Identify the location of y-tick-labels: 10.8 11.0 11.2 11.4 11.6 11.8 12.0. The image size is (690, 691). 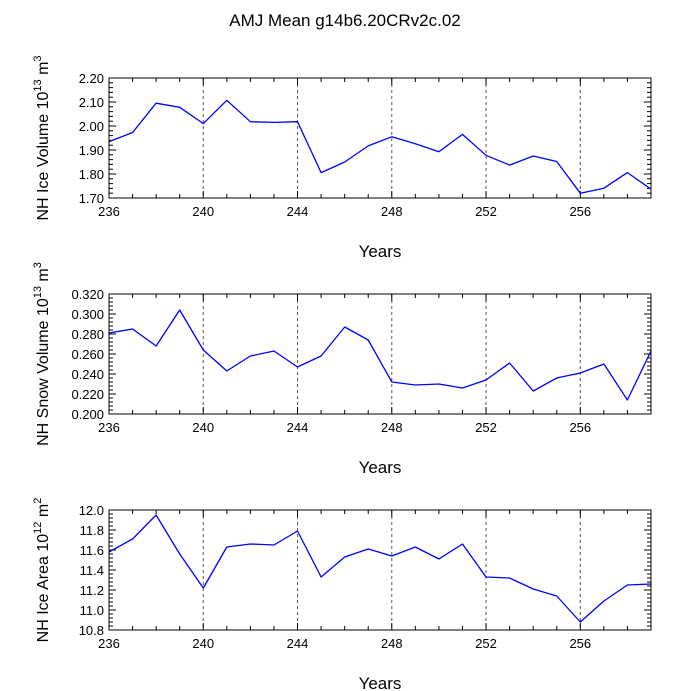
(91, 570).